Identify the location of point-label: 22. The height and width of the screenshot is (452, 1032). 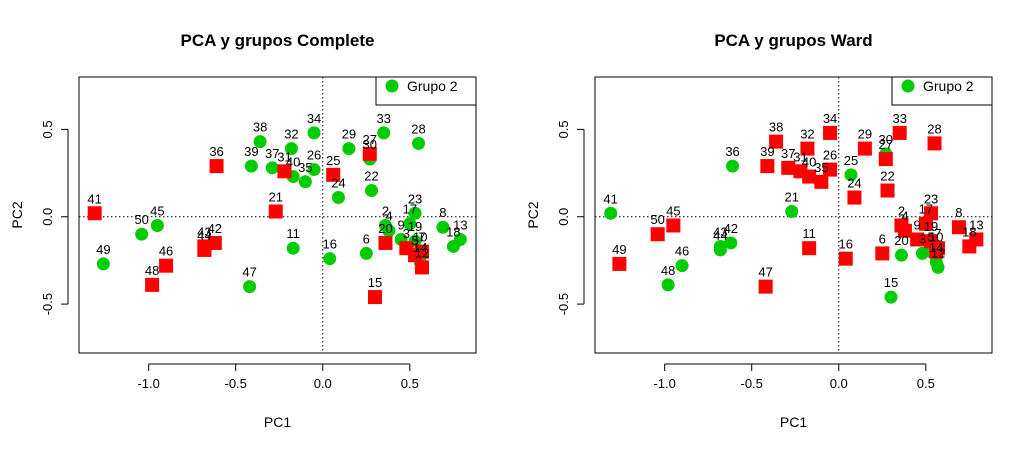
(371, 176).